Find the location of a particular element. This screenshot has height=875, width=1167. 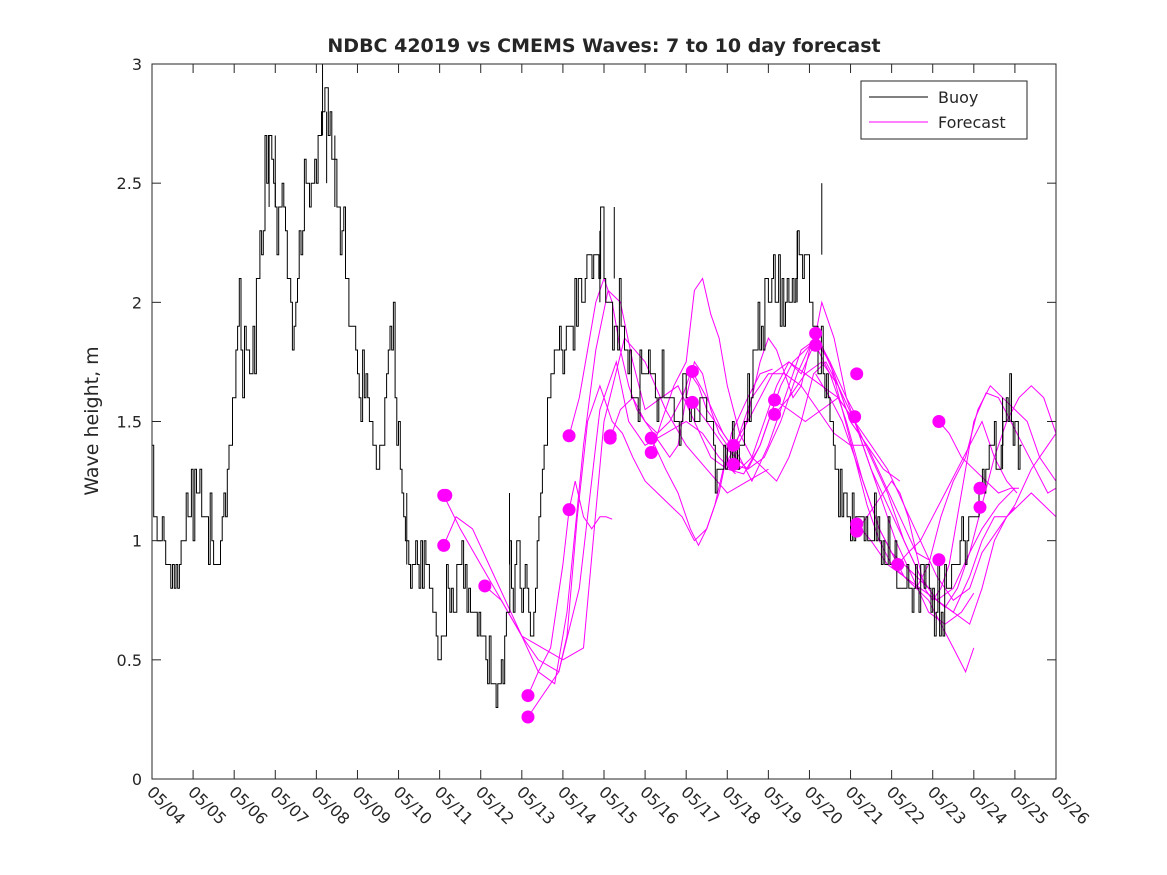

y-tick-label: 2.5 is located at coordinates (129, 183).